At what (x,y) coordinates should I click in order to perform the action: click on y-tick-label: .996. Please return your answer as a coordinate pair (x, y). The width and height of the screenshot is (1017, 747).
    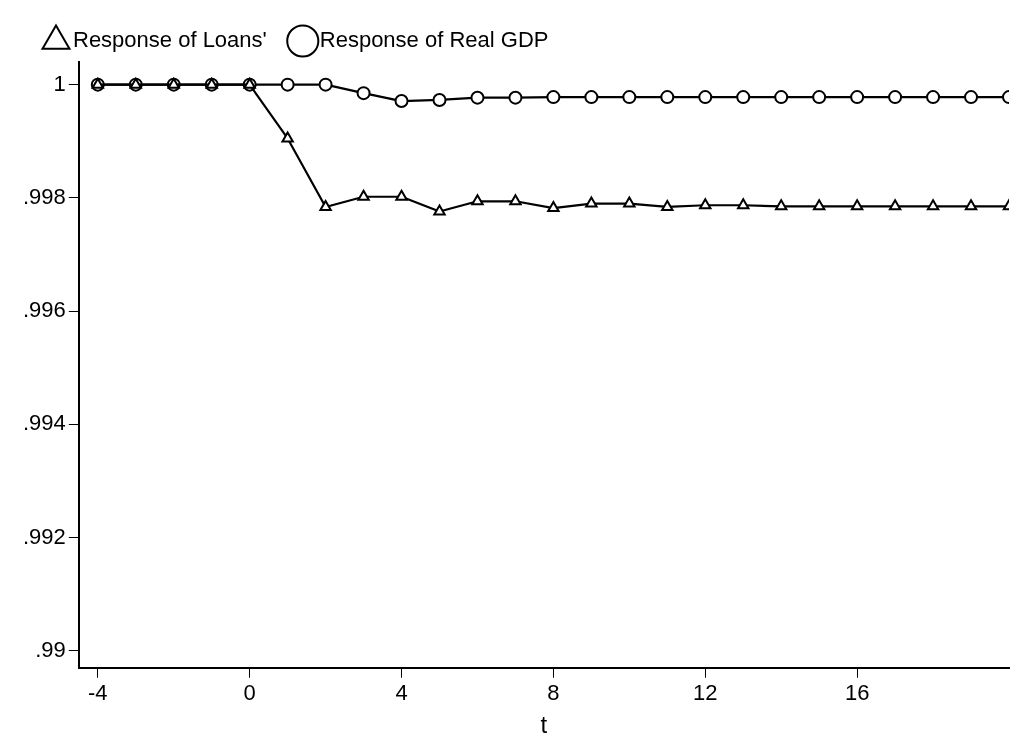
    Looking at the image, I should click on (44, 310).